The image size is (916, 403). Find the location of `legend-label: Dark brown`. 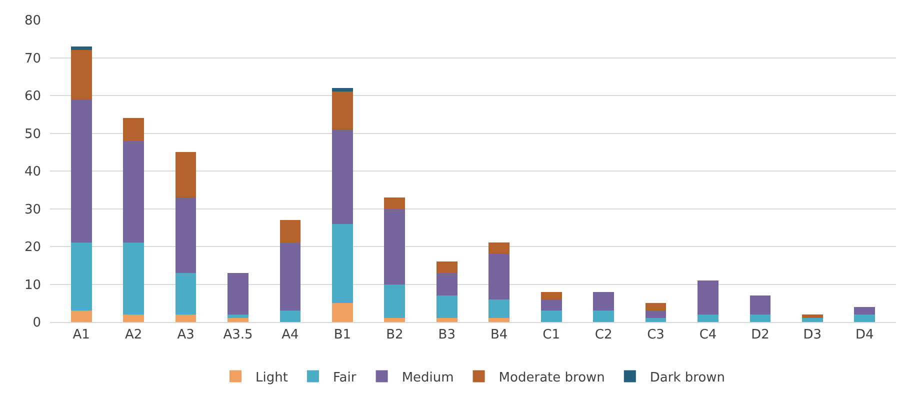

legend-label: Dark brown is located at coordinates (688, 378).